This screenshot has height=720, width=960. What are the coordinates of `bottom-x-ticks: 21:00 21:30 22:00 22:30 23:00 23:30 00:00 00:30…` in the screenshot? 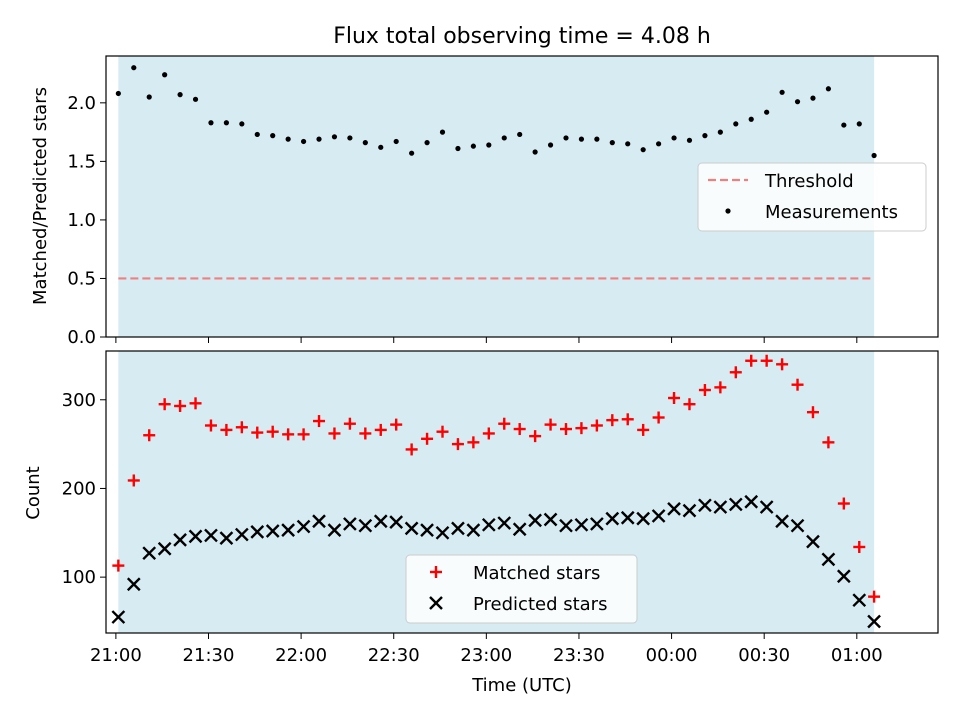 It's located at (486, 649).